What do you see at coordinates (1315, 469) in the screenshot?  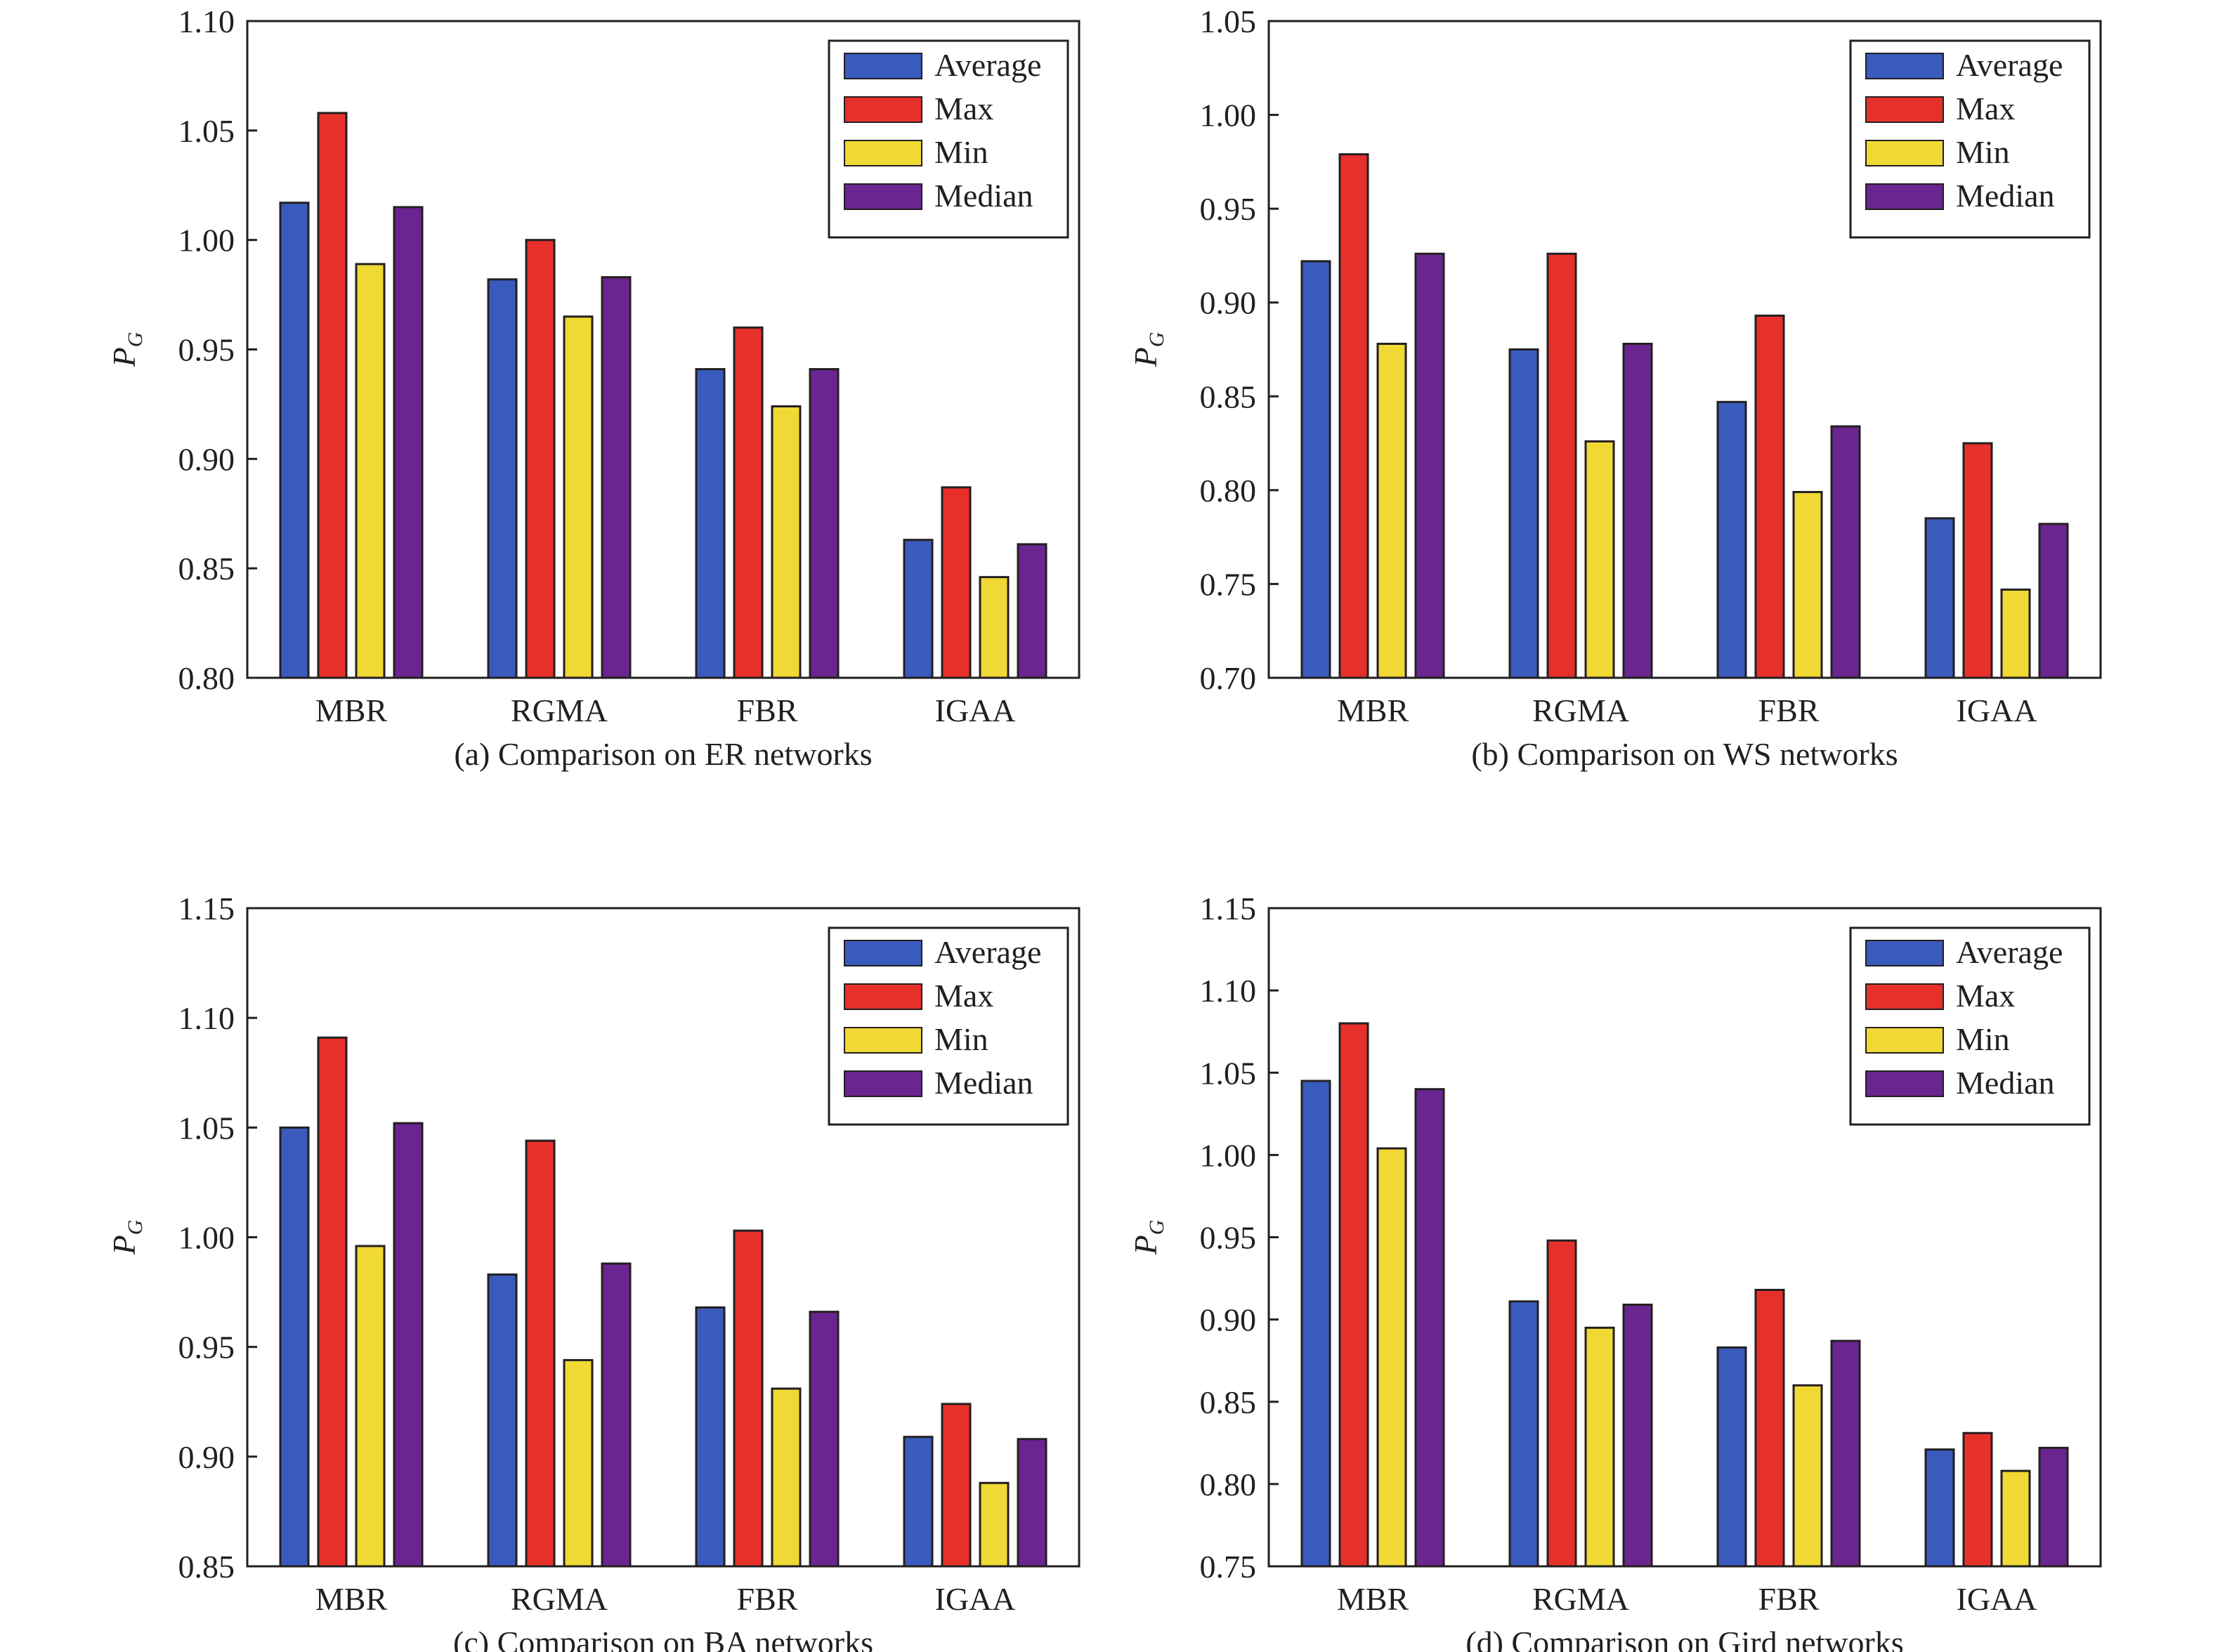 I see `bar-average-mbr` at bounding box center [1315, 469].